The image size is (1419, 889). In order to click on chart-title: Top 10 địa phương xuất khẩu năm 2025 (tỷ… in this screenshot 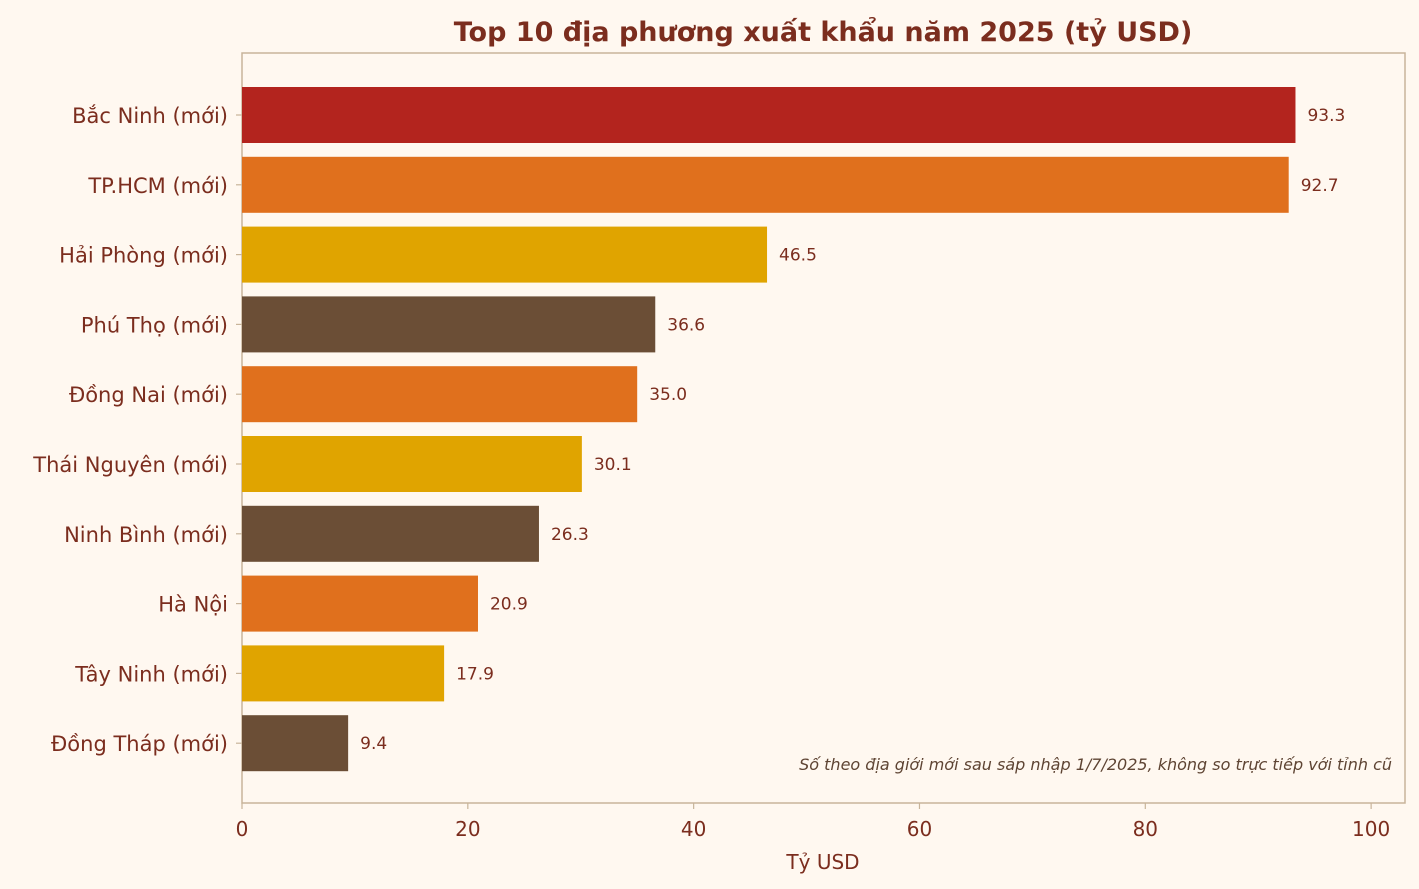, I will do `click(823, 31)`.